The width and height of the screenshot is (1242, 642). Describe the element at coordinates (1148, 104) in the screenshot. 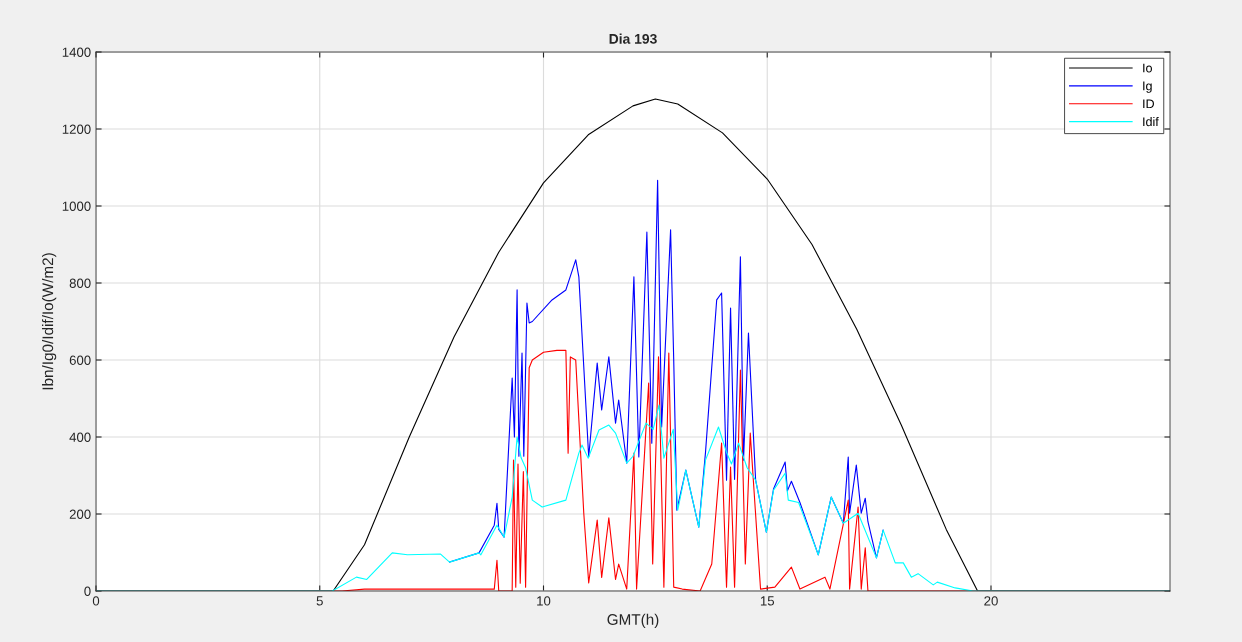

I see `legend-label: ID` at that location.